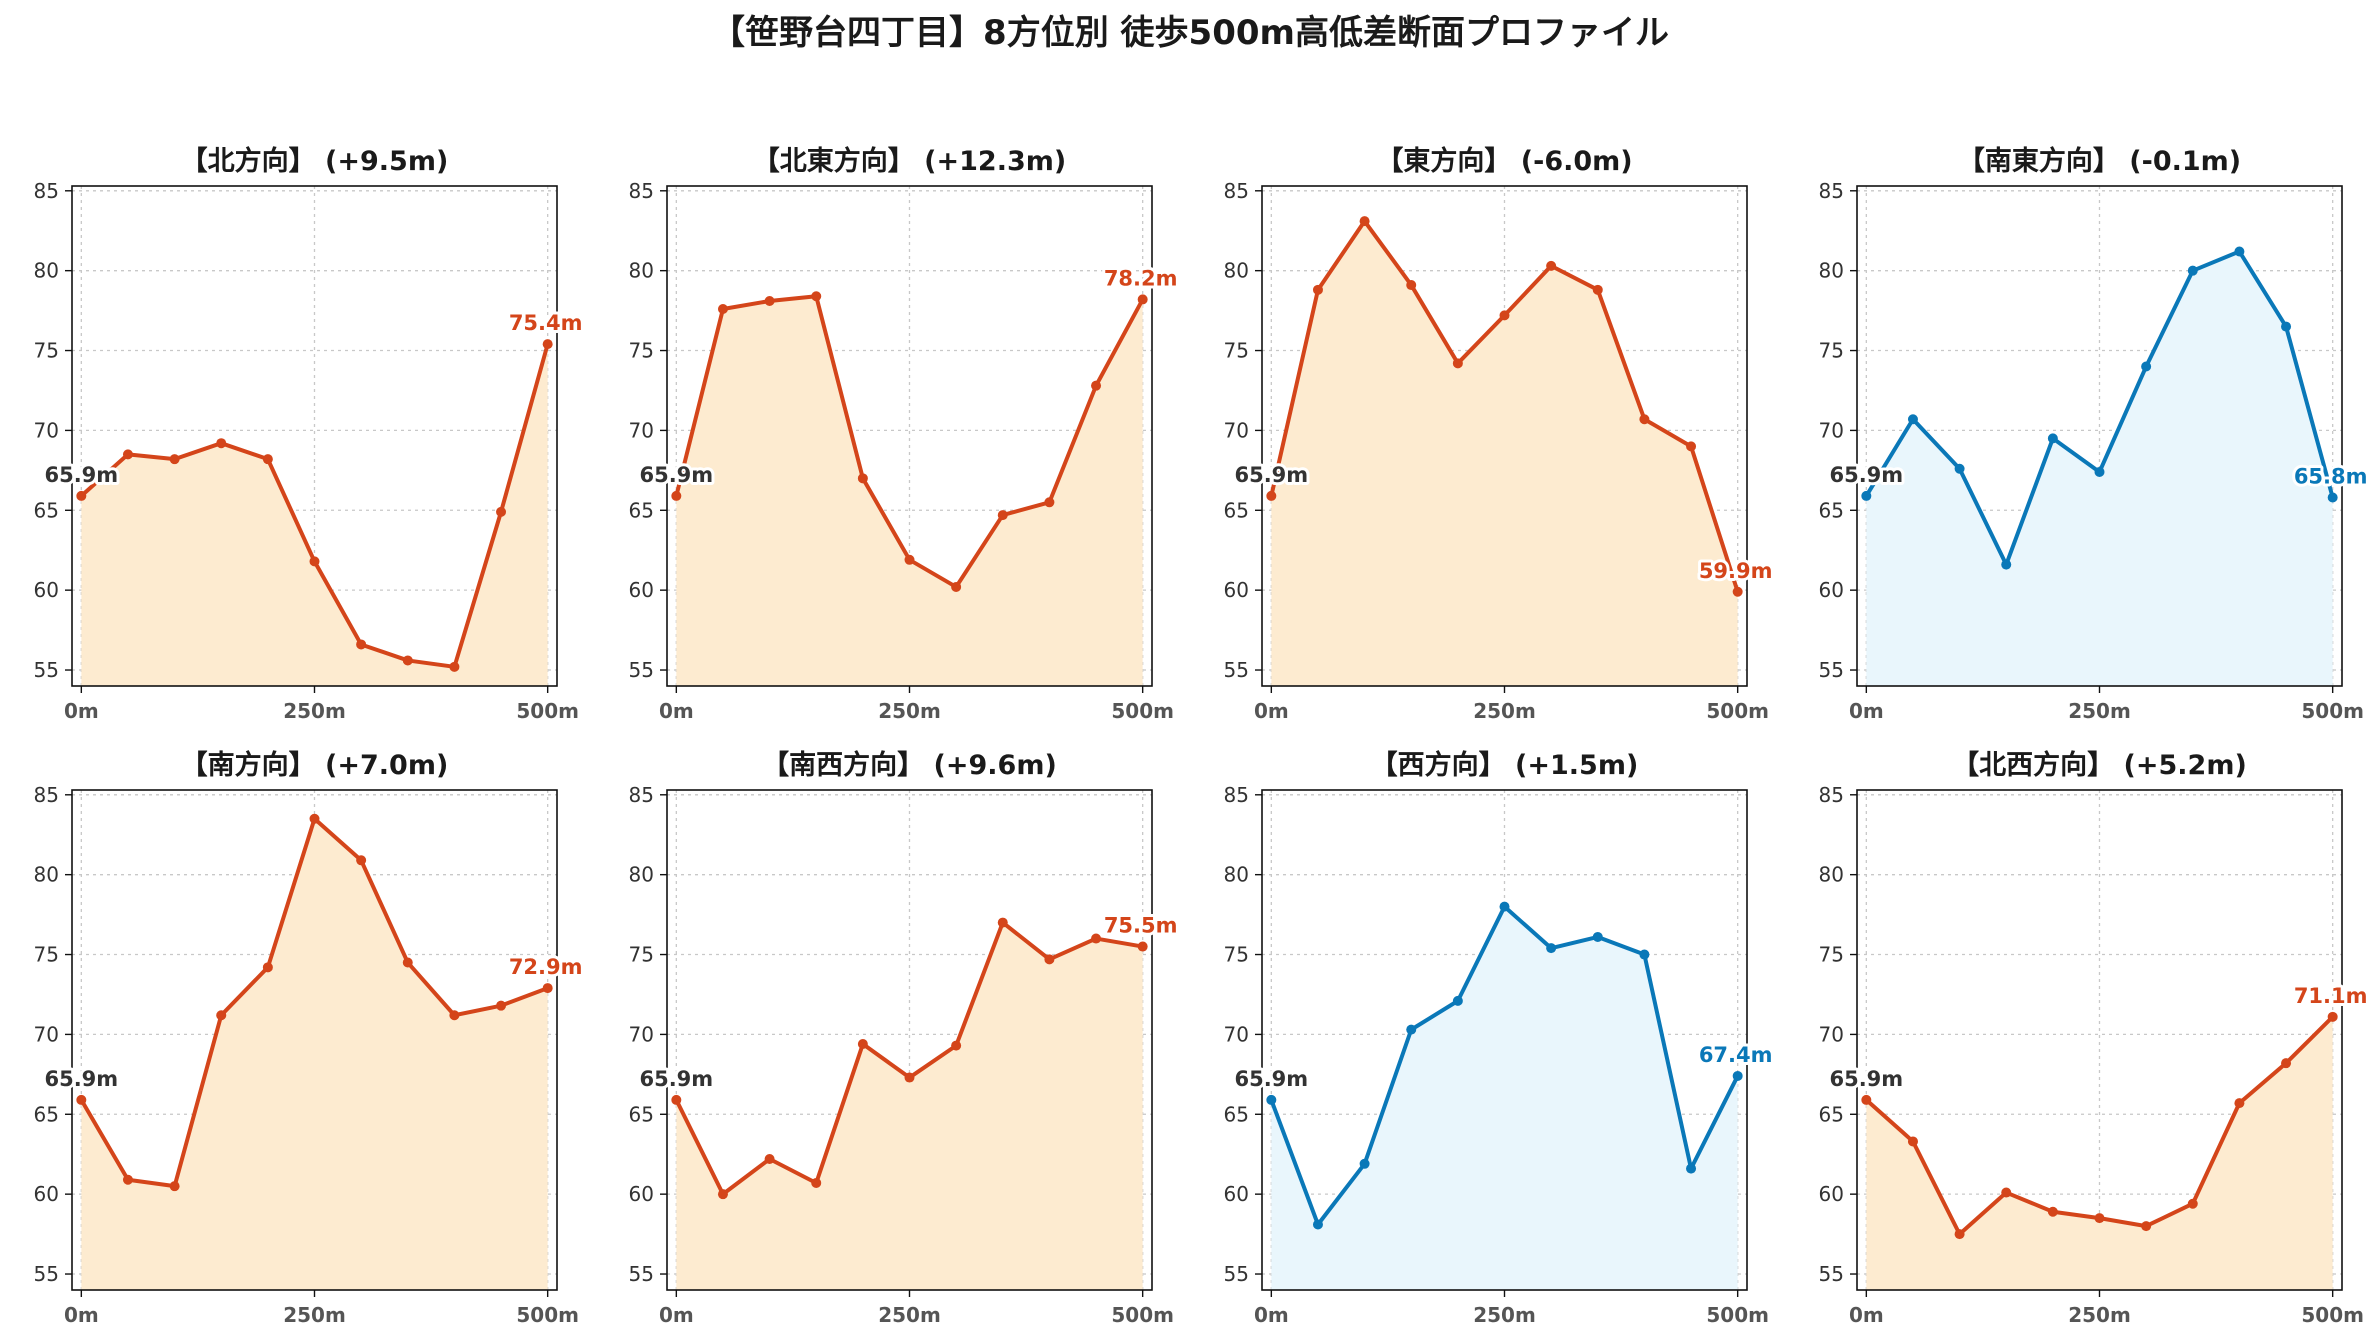 Image resolution: width=2380 pixels, height=1340 pixels. I want to click on panel-title: 【南方向】 (+7.0m), so click(315, 765).